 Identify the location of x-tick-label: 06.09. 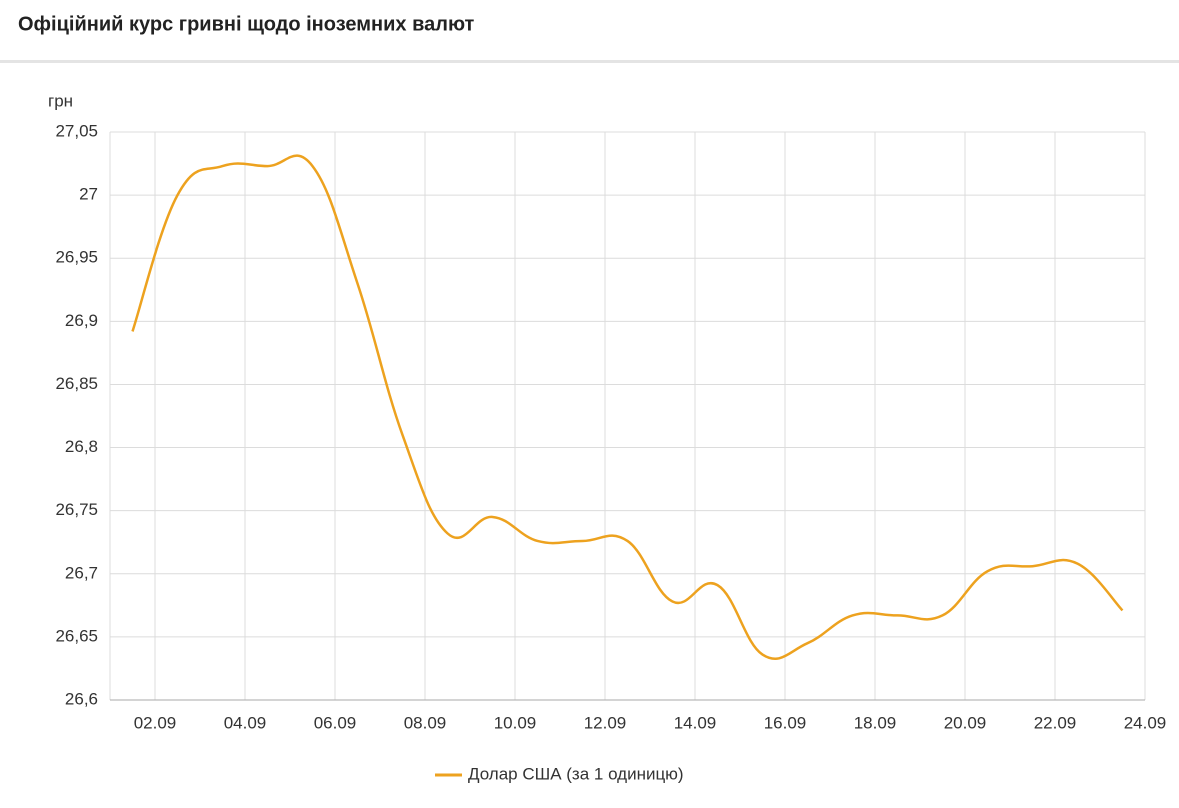
(335, 722).